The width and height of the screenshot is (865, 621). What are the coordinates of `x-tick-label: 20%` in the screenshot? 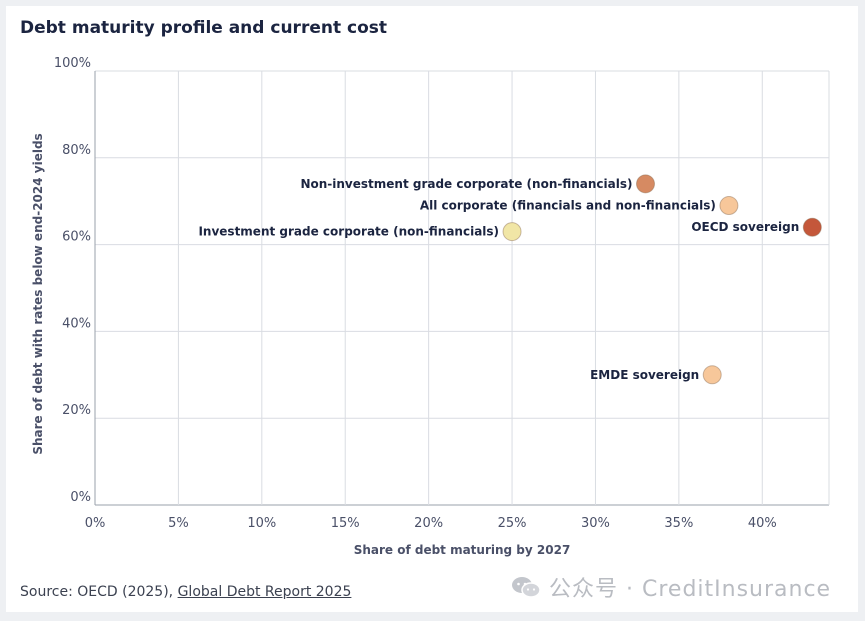 It's located at (428, 523).